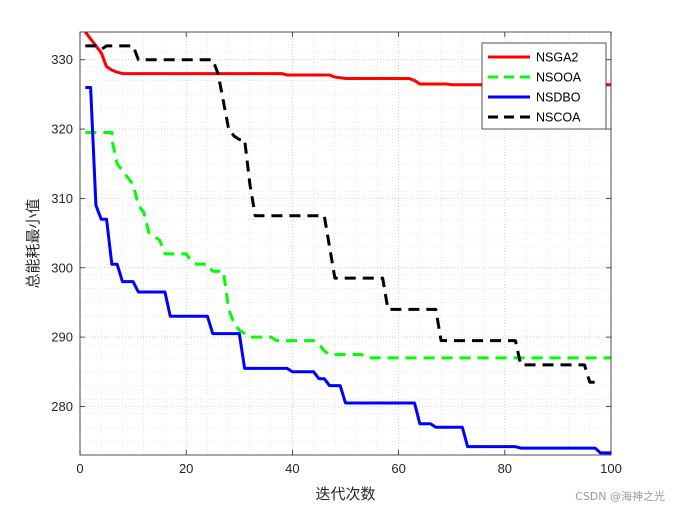 This screenshot has width=673, height=509. What do you see at coordinates (62, 59) in the screenshot?
I see `y-tick-label: 330` at bounding box center [62, 59].